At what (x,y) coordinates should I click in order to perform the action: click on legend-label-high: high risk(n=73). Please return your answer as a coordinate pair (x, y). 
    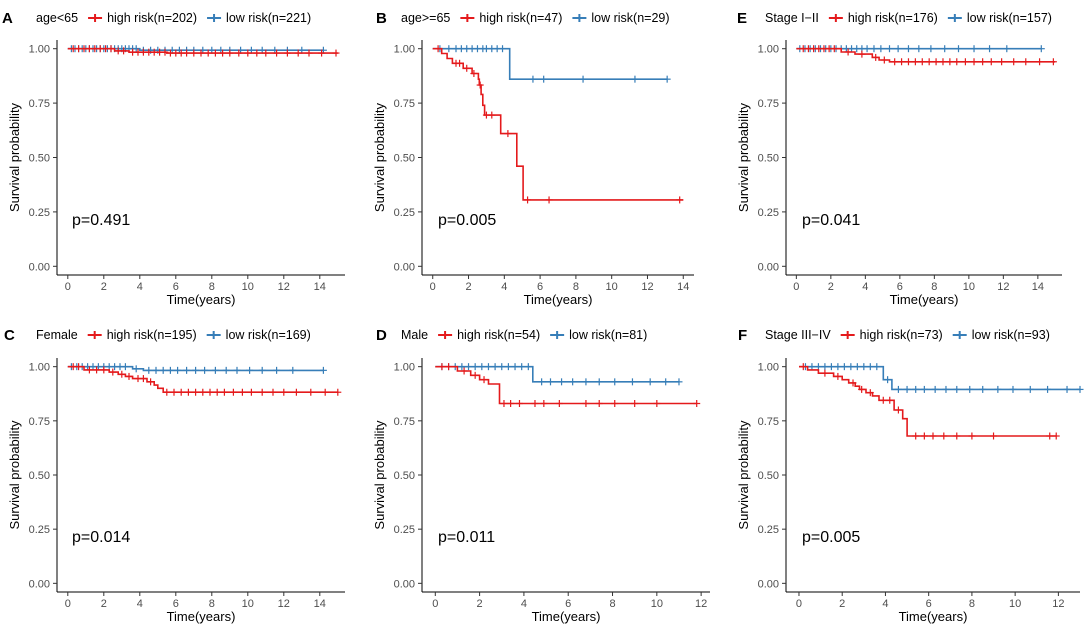
    Looking at the image, I should click on (901, 335).